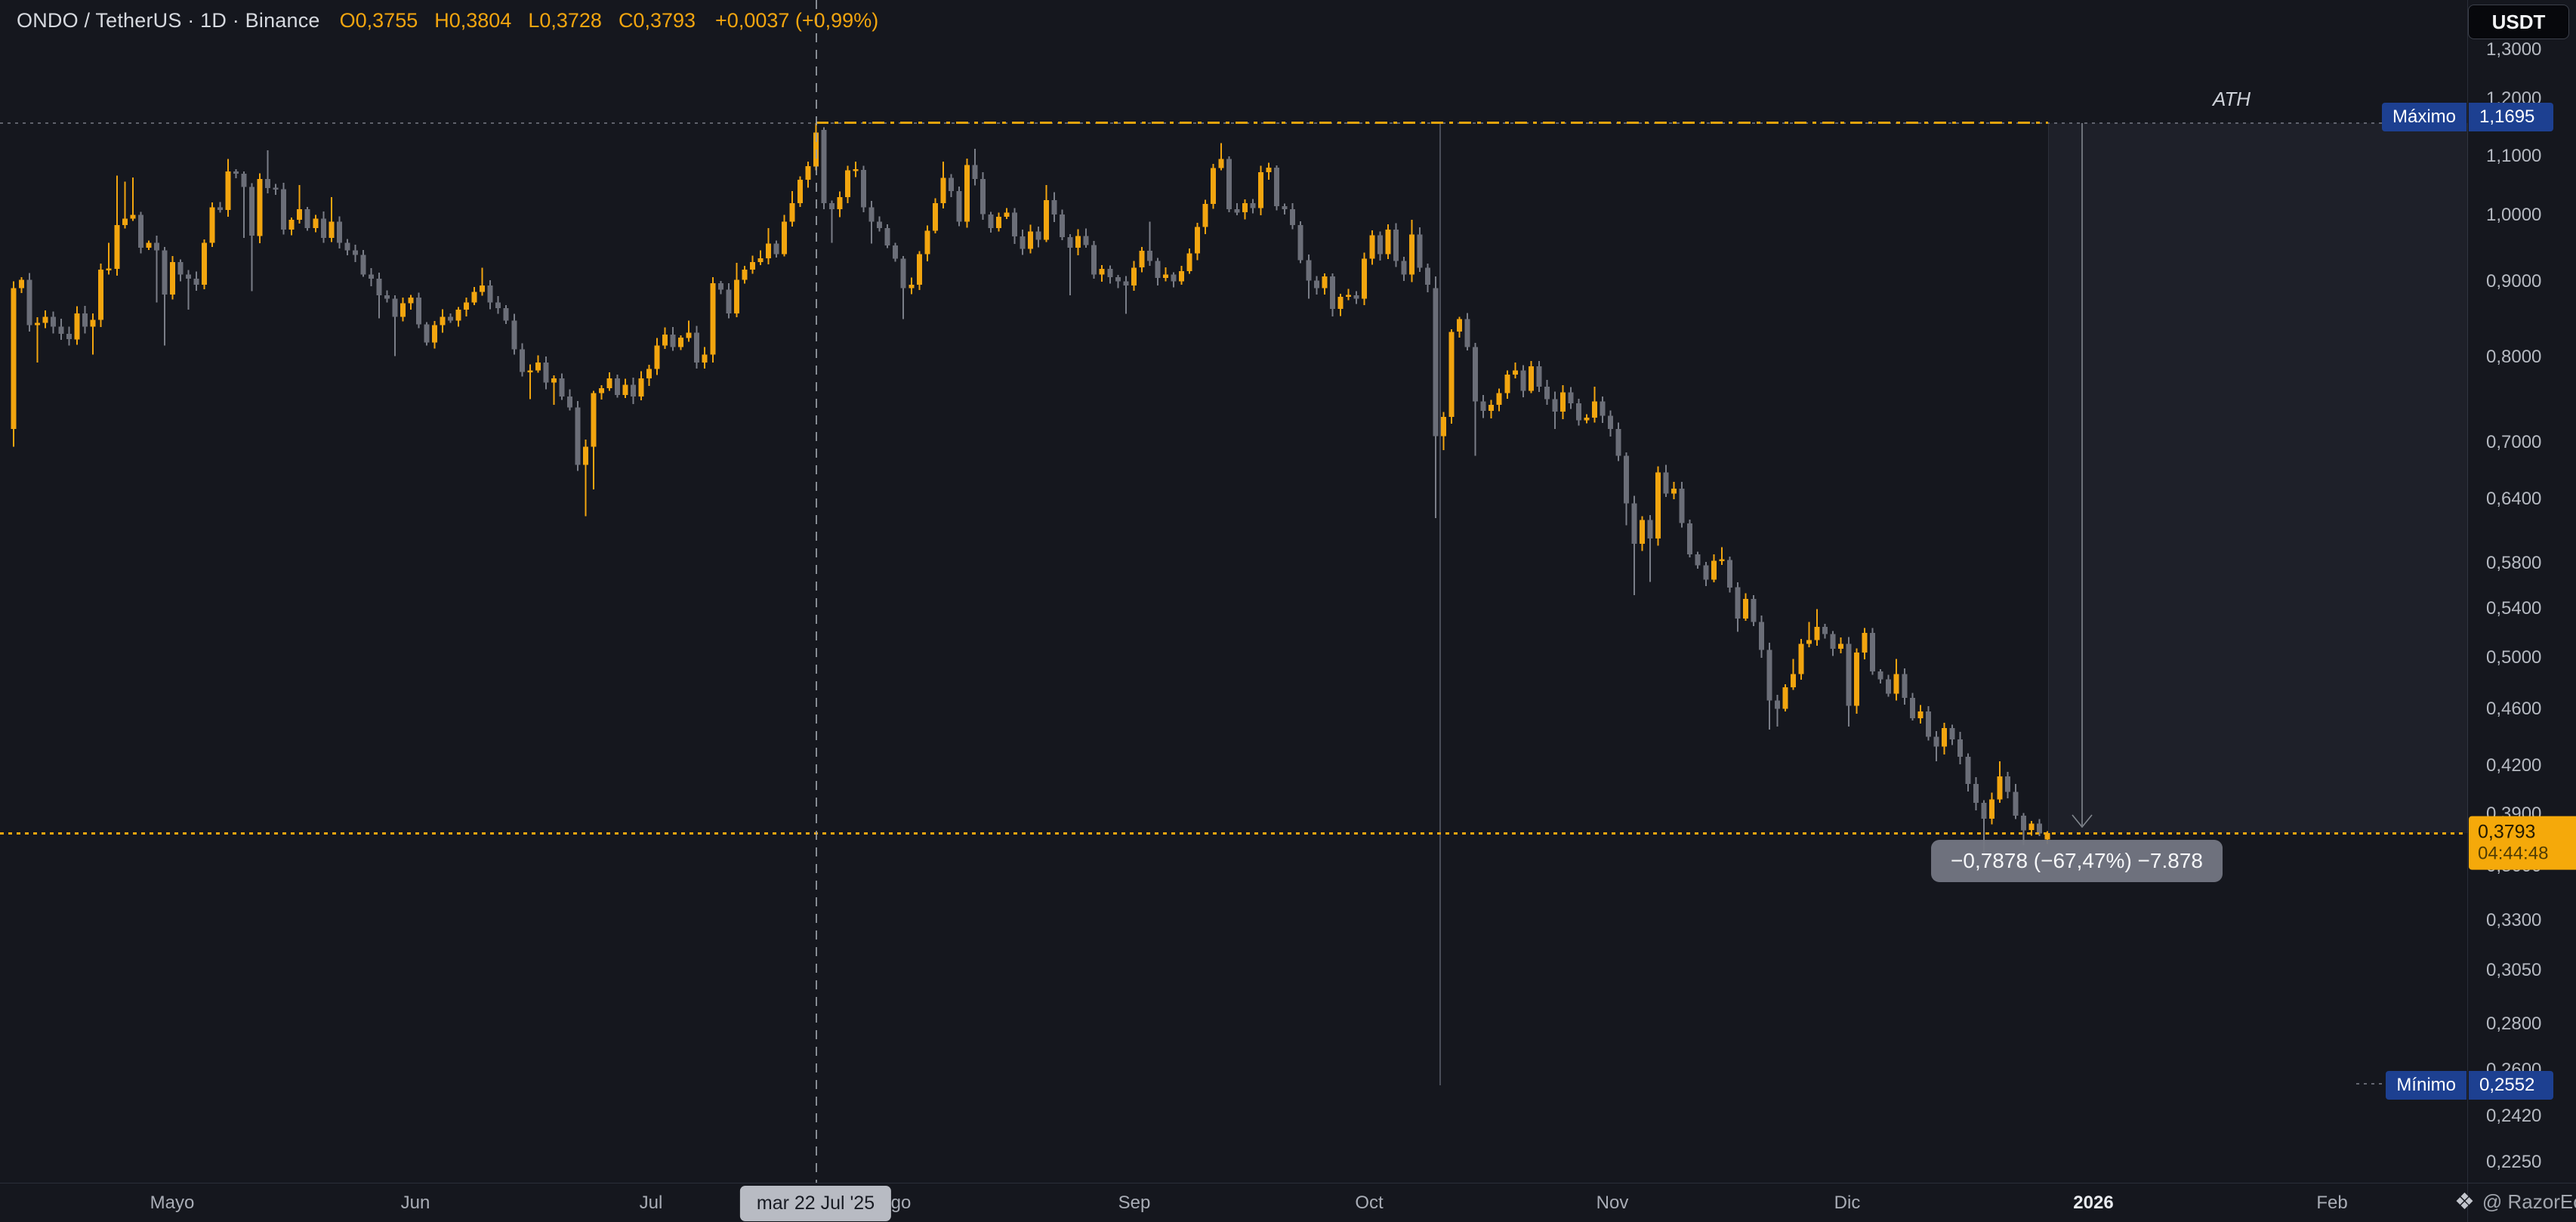  What do you see at coordinates (2514, 49) in the screenshot?
I see `price-axis-label: 1,3000` at bounding box center [2514, 49].